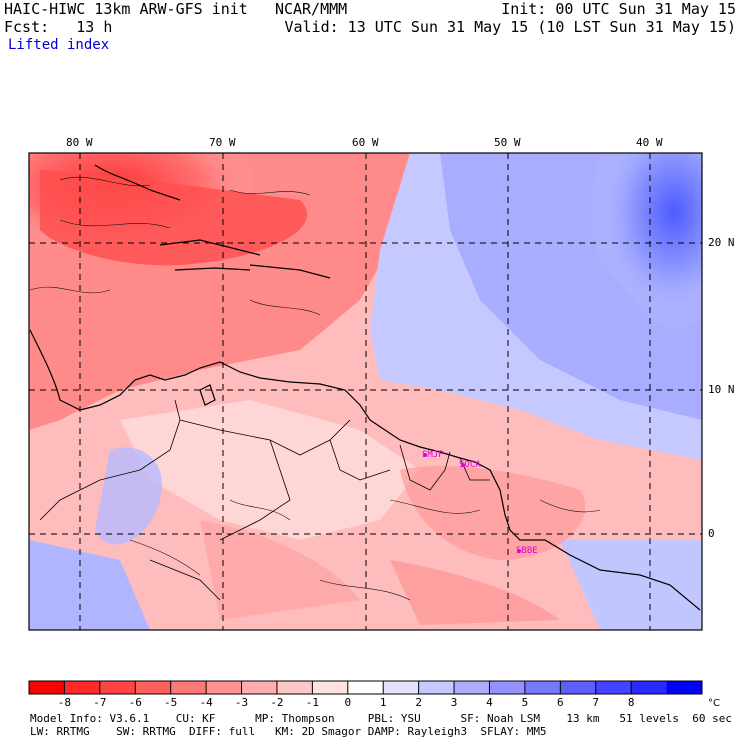 The height and width of the screenshot is (740, 740). I want to click on field-name: Lifted index, so click(59, 45).